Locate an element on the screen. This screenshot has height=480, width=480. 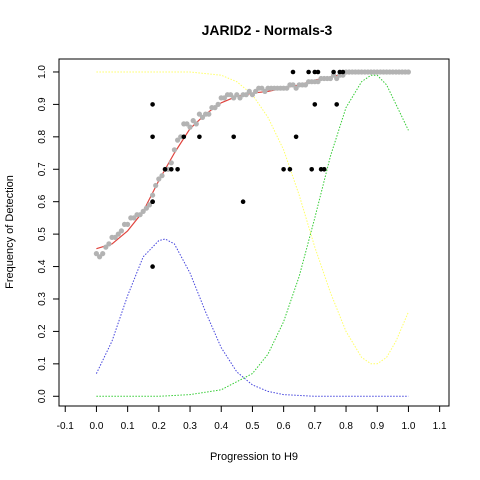
y-tick-label: 0.3 is located at coordinates (42, 299).